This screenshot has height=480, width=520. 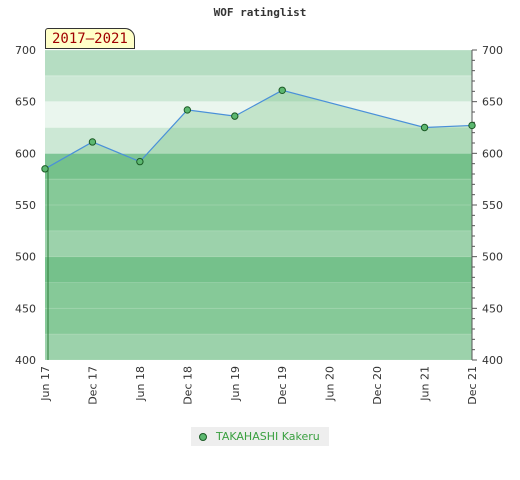 What do you see at coordinates (472, 385) in the screenshot?
I see `x-tick-label: Dec 21` at bounding box center [472, 385].